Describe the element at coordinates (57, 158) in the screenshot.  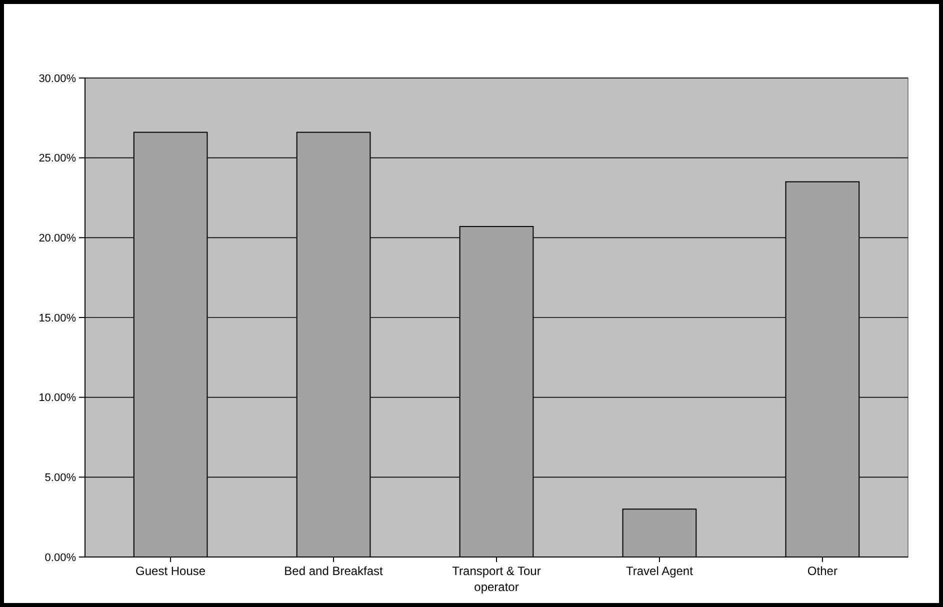
I see `y-tick-label: 25.00%` at that location.